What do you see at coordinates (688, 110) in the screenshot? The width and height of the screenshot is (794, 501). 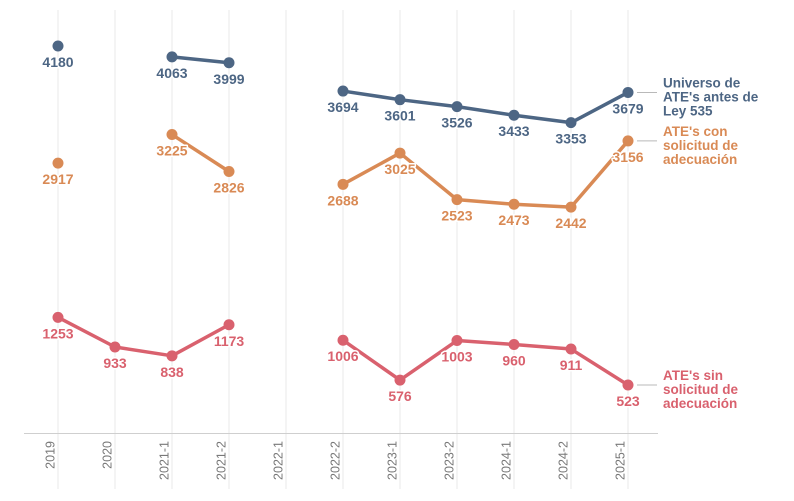 I see `series-label: Ley 535` at bounding box center [688, 110].